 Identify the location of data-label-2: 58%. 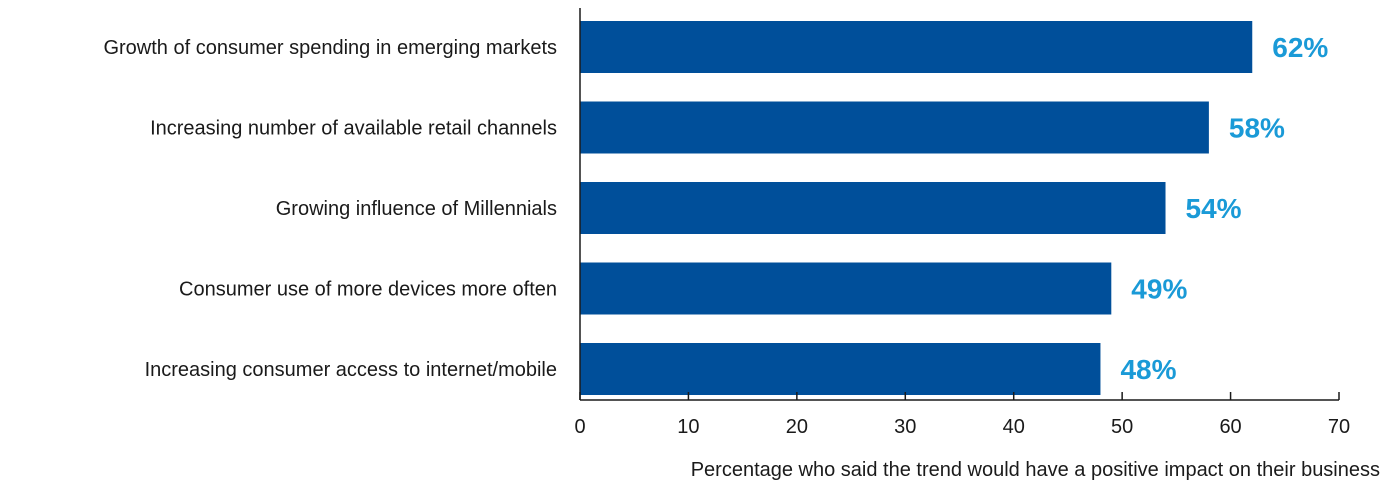
(1257, 128).